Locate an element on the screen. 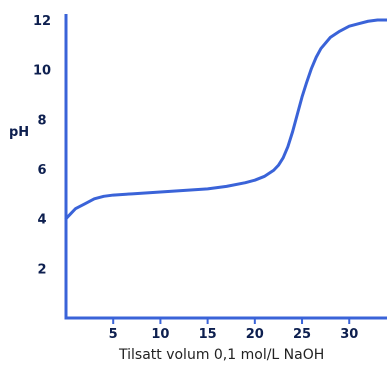 This screenshot has height=368, width=387. x-tick-label: 25 is located at coordinates (302, 334).